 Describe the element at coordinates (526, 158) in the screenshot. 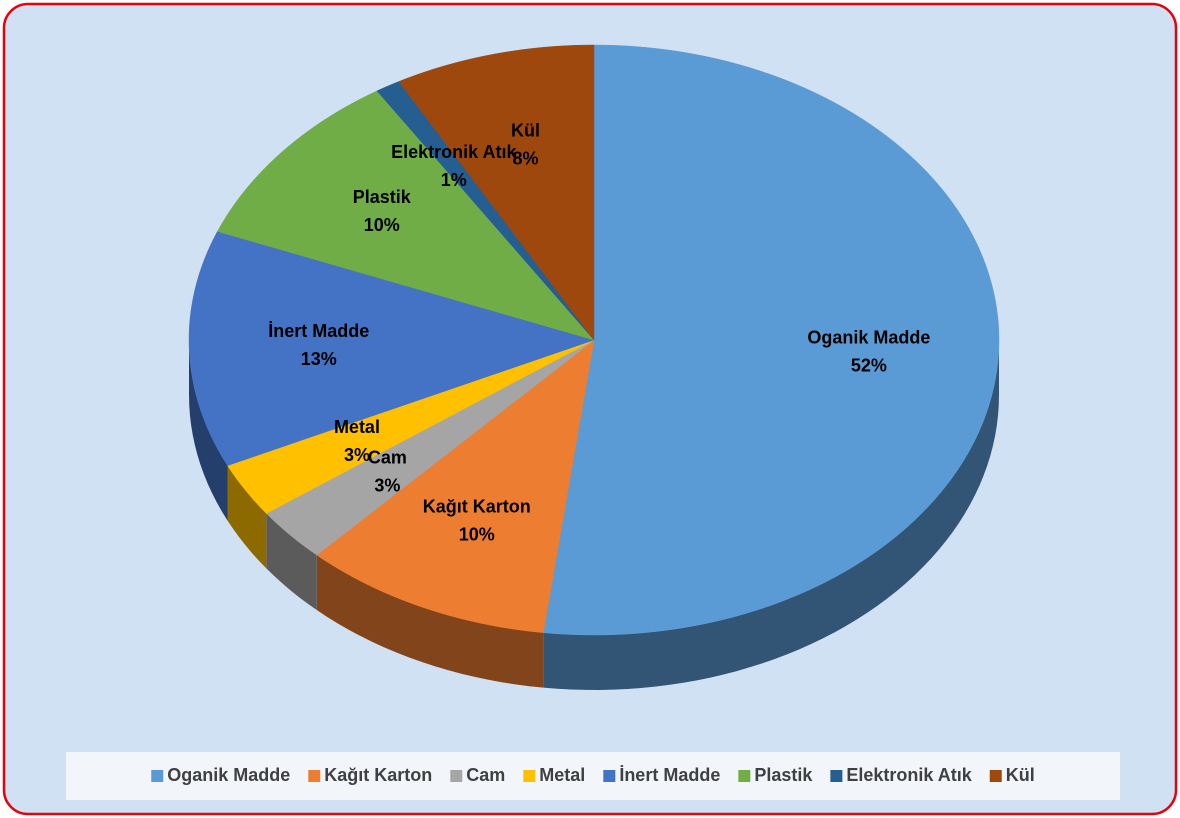

I see `slice-value: 8%` at that location.